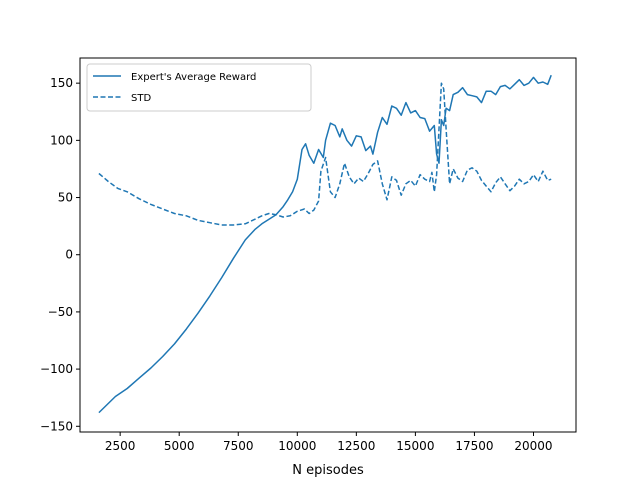 Image resolution: width=640 pixels, height=480 pixels. What do you see at coordinates (120, 446) in the screenshot?
I see `x-tick-label: 2500` at bounding box center [120, 446].